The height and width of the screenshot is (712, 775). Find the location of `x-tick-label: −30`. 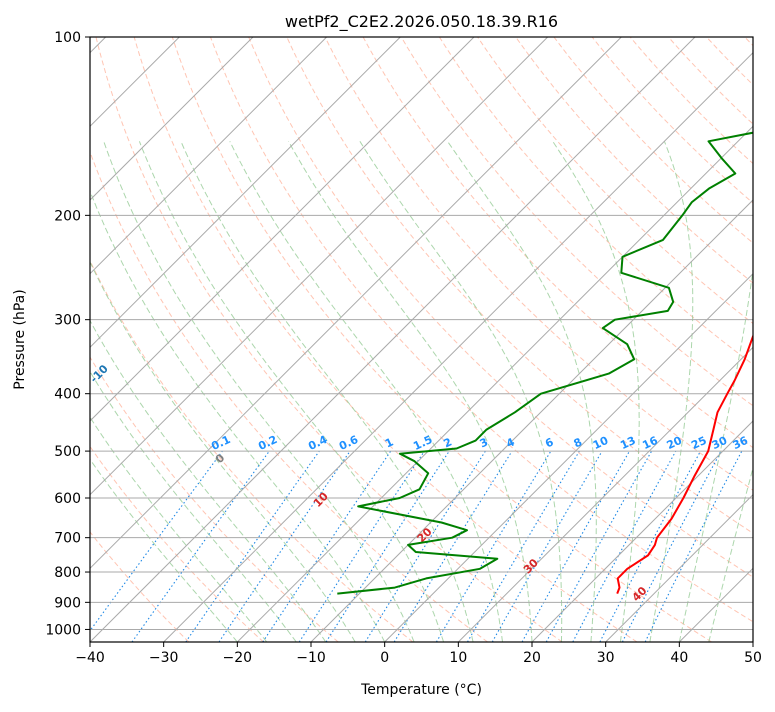

x-tick-label: −30 is located at coordinates (164, 658).